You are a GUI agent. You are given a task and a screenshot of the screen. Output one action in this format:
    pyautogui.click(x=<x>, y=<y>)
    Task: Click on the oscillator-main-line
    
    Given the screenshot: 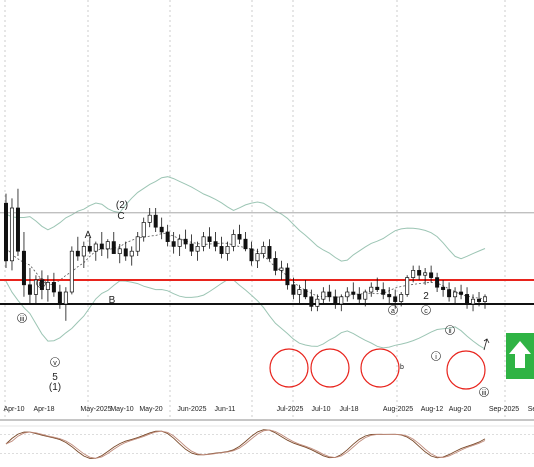 What is the action you would take?
    pyautogui.click(x=245, y=444)
    